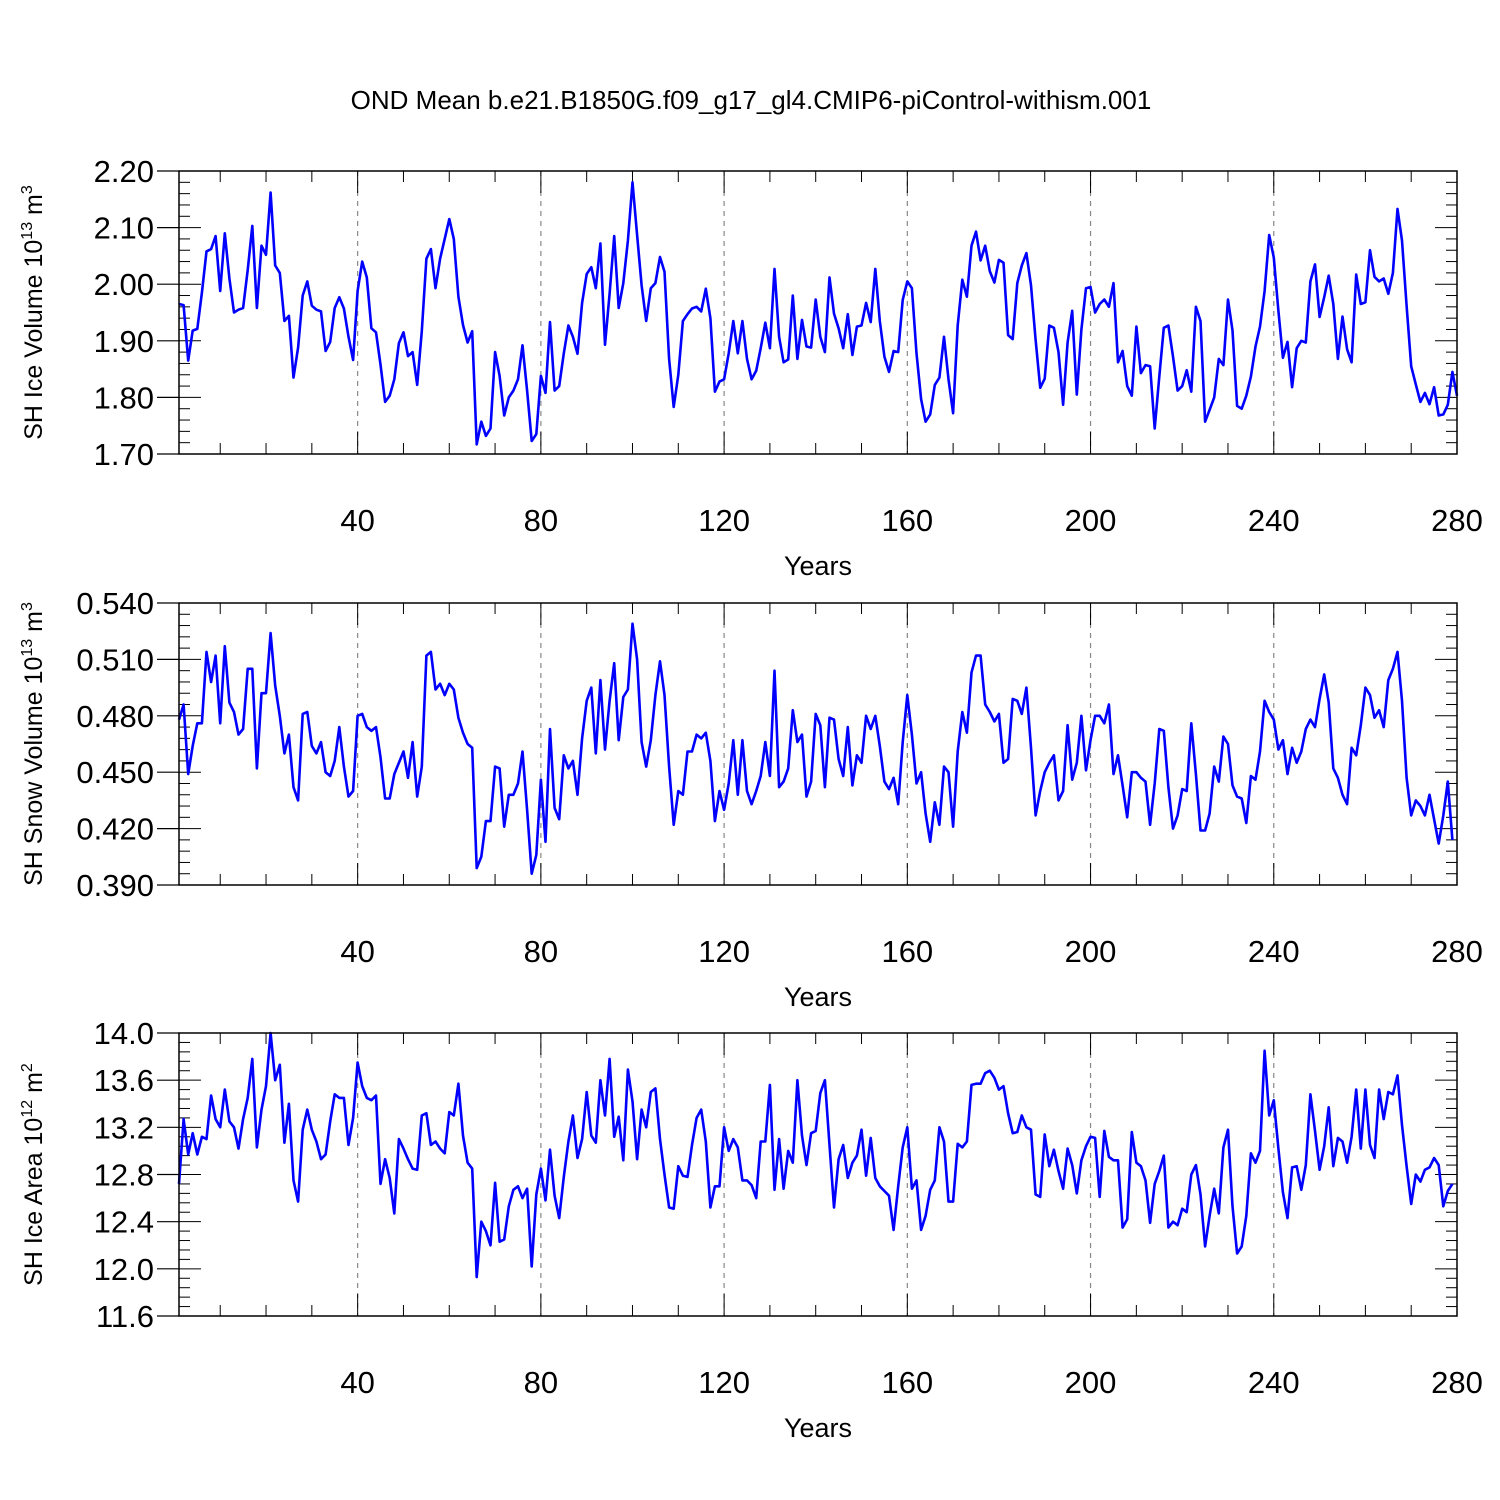 This screenshot has height=1500, width=1500. I want to click on y-axis-label: SH Snow Volume 1013 m3, so click(33, 744).